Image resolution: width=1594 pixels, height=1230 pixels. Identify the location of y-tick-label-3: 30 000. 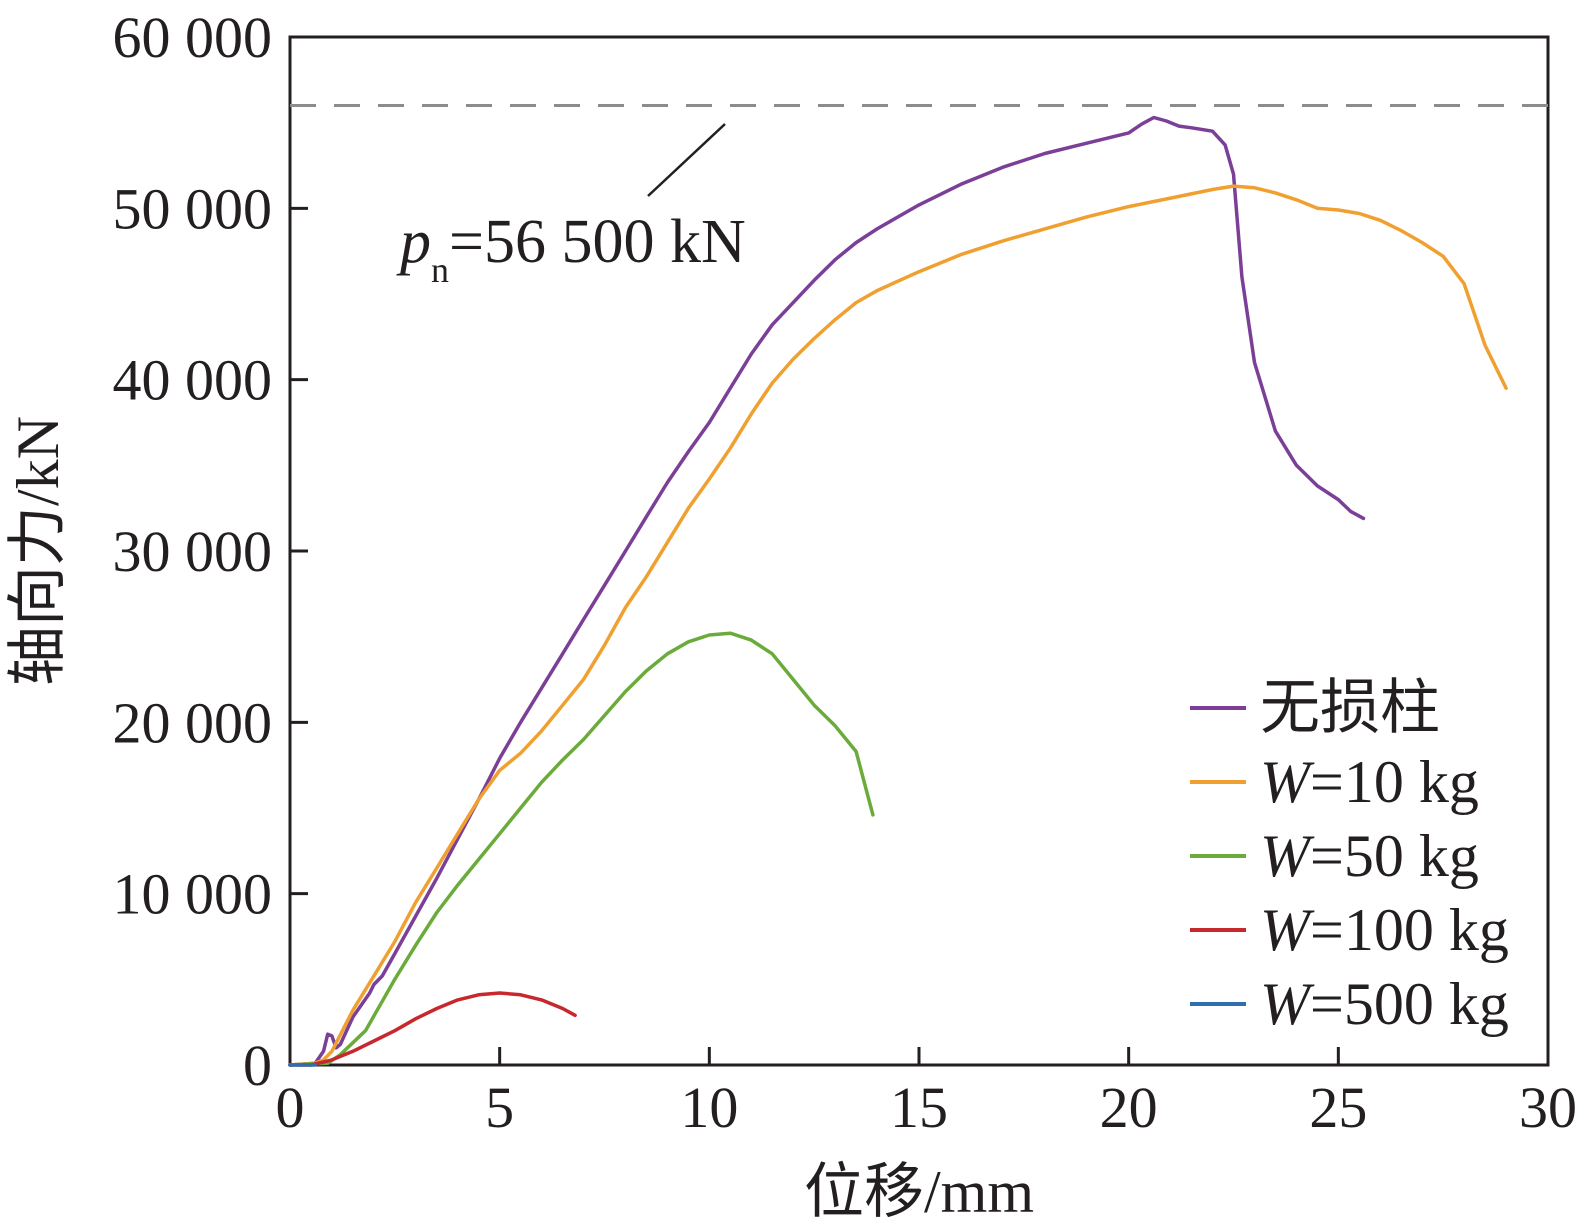
(193, 551).